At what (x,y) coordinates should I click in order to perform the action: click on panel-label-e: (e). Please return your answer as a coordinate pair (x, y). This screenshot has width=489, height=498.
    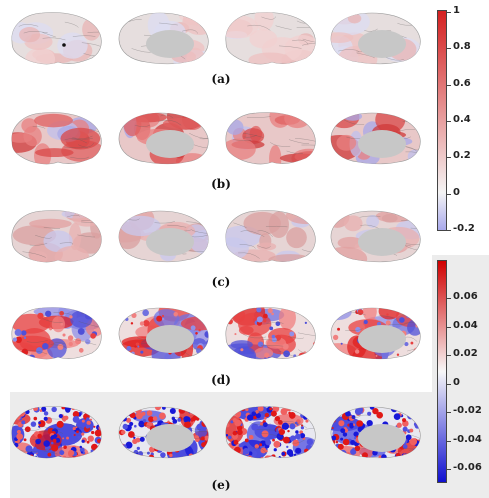
    Looking at the image, I should click on (221, 485).